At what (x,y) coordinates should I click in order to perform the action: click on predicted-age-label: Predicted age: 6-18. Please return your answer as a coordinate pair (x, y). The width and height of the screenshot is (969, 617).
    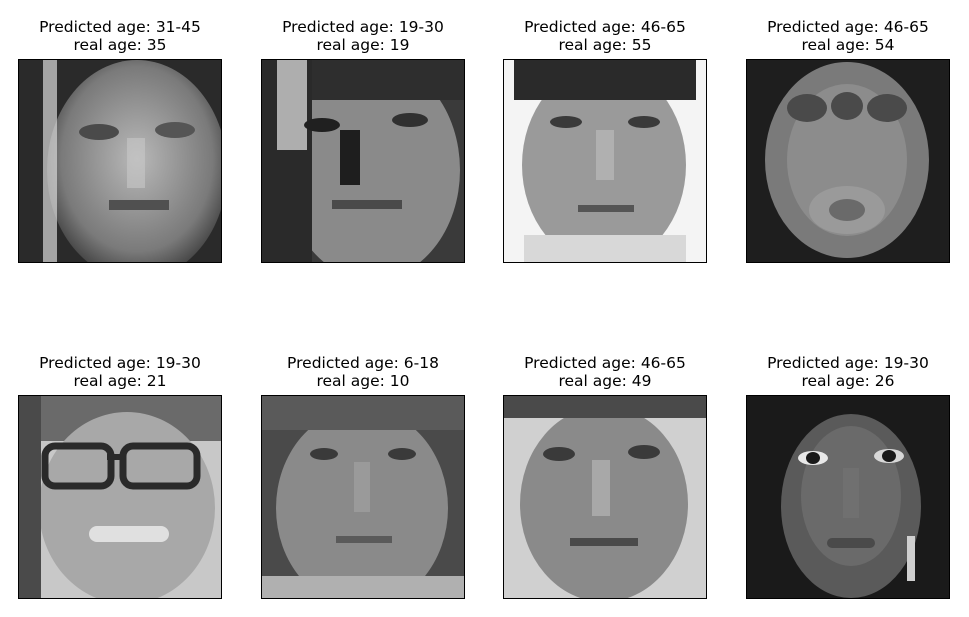
    Looking at the image, I should click on (363, 363).